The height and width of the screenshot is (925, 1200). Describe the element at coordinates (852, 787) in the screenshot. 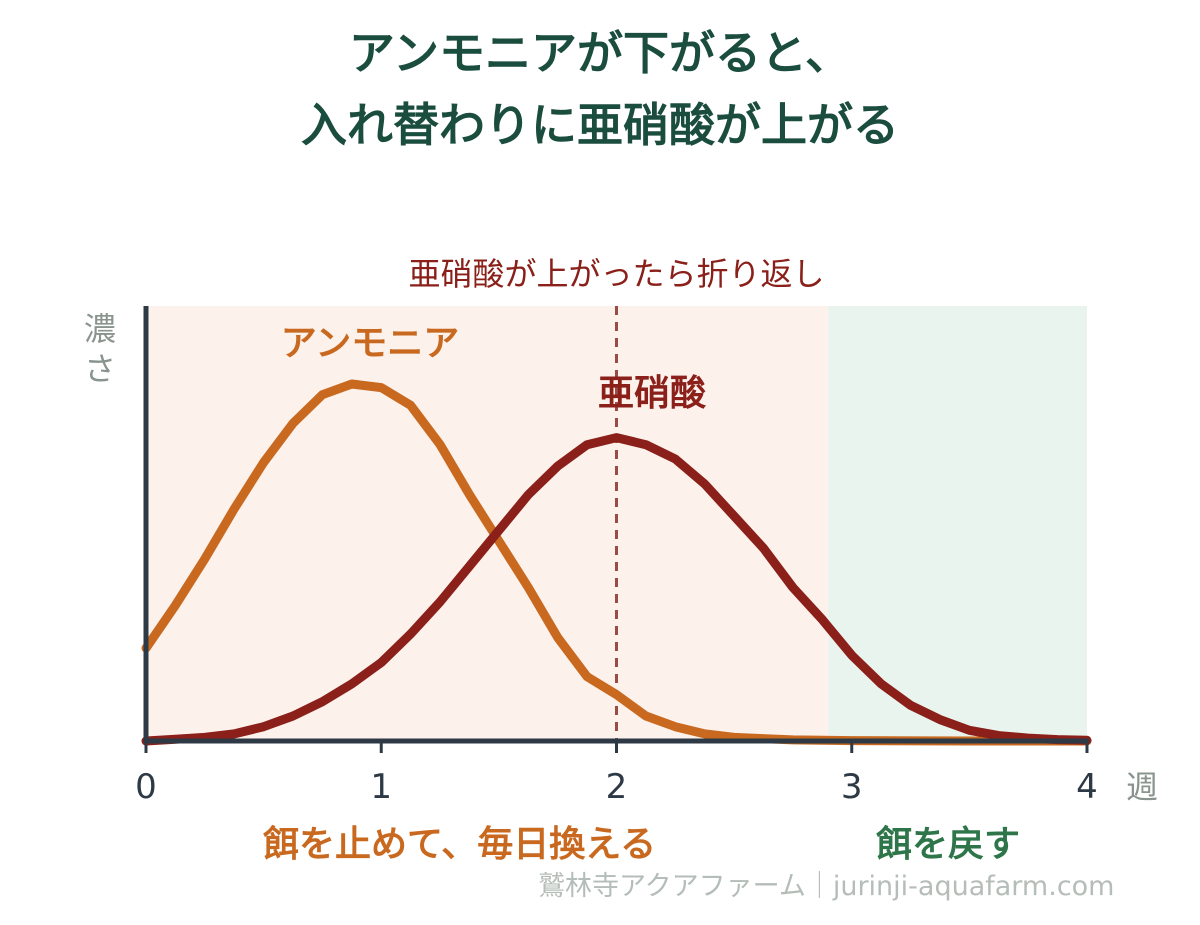

I see `x-tick-label-3: 3` at that location.